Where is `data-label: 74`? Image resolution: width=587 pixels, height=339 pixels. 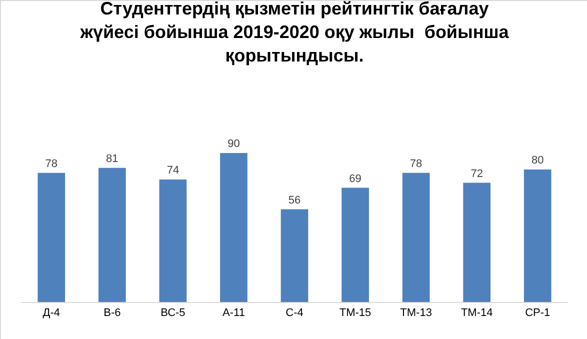 data-label: 74 is located at coordinates (173, 170).